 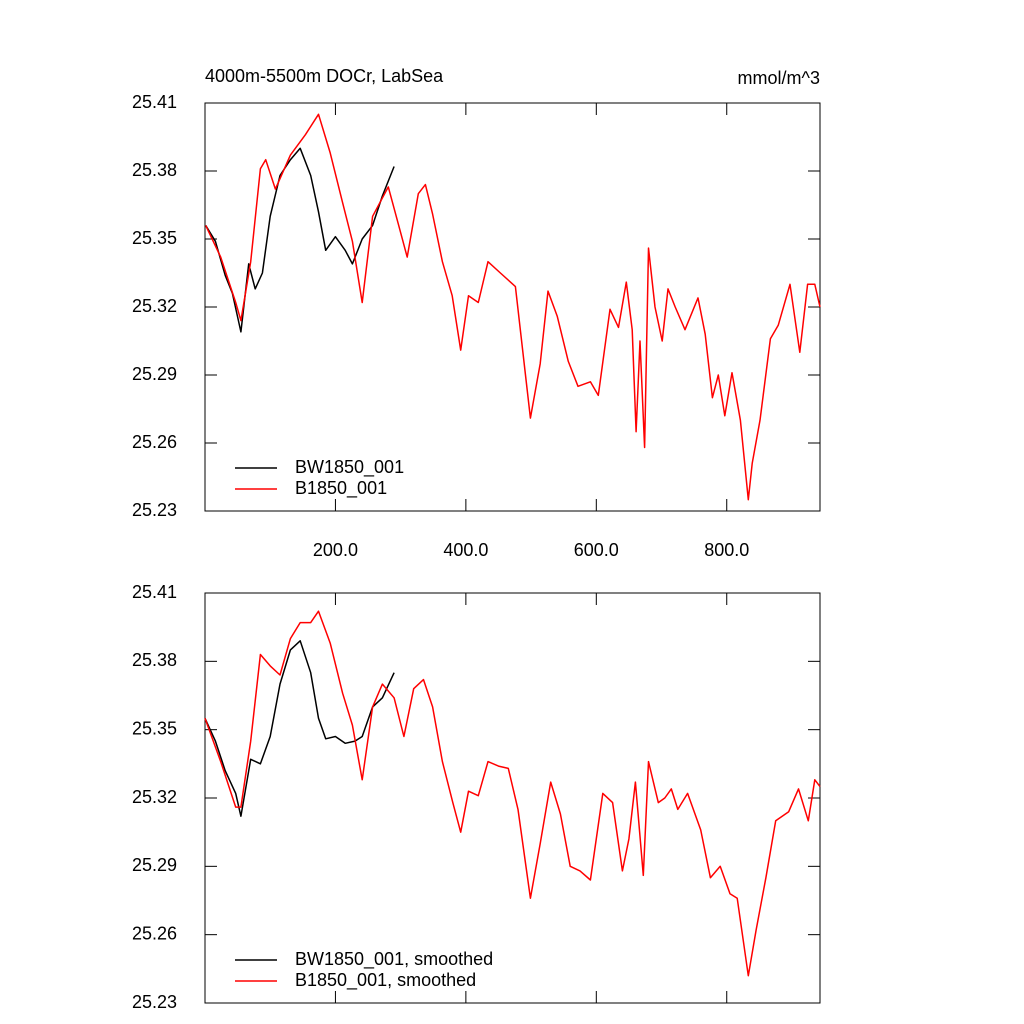 I want to click on x-tick-label: 600.0, so click(x=596, y=550).